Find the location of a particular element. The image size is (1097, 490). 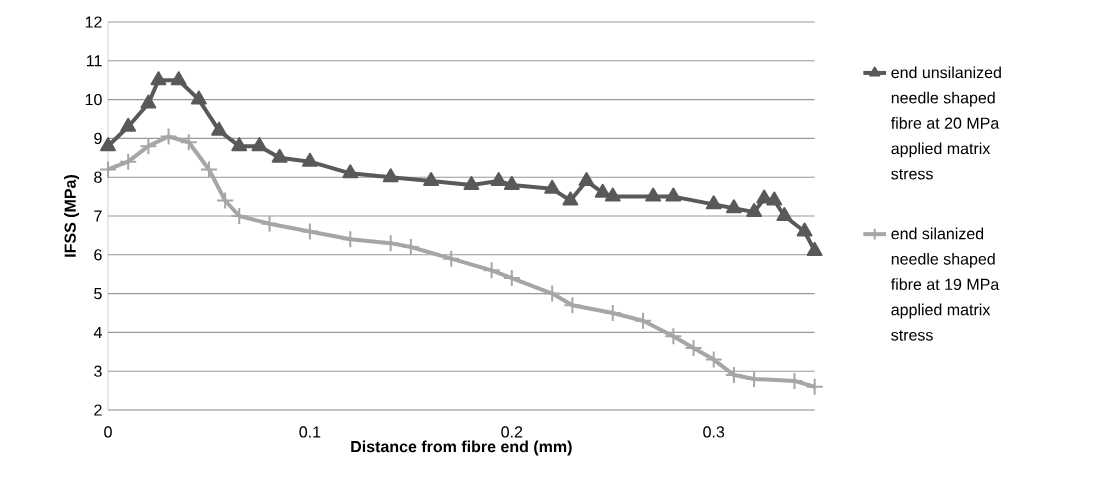

y-tick-label: 11 is located at coordinates (94, 61).